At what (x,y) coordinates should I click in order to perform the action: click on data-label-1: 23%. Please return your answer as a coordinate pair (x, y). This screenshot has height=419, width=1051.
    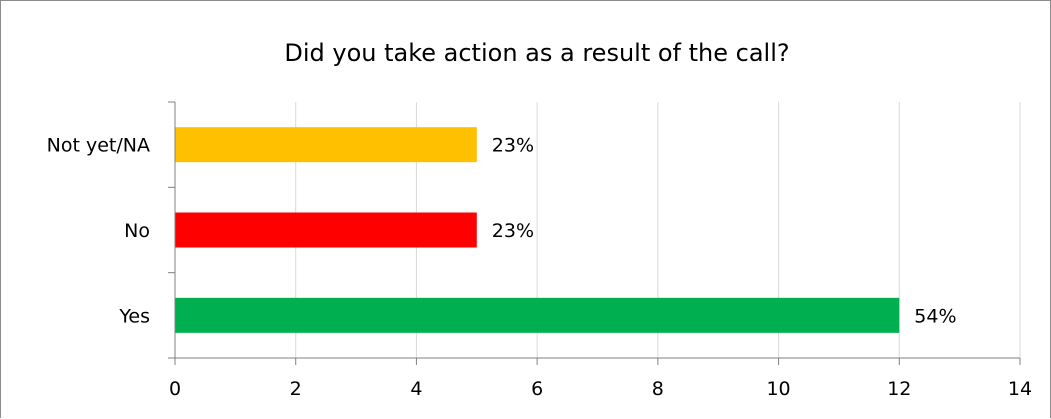
    Looking at the image, I should click on (513, 231).